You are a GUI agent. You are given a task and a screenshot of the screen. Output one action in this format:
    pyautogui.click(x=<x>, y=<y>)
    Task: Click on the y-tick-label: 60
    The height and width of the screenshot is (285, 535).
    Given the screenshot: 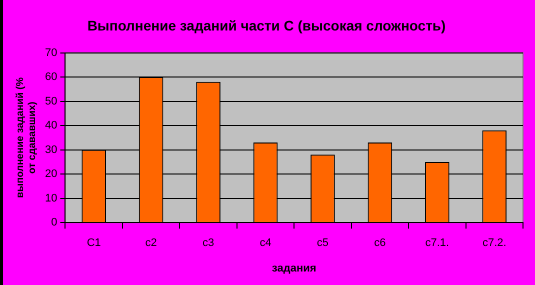 What is the action you would take?
    pyautogui.click(x=51, y=77)
    